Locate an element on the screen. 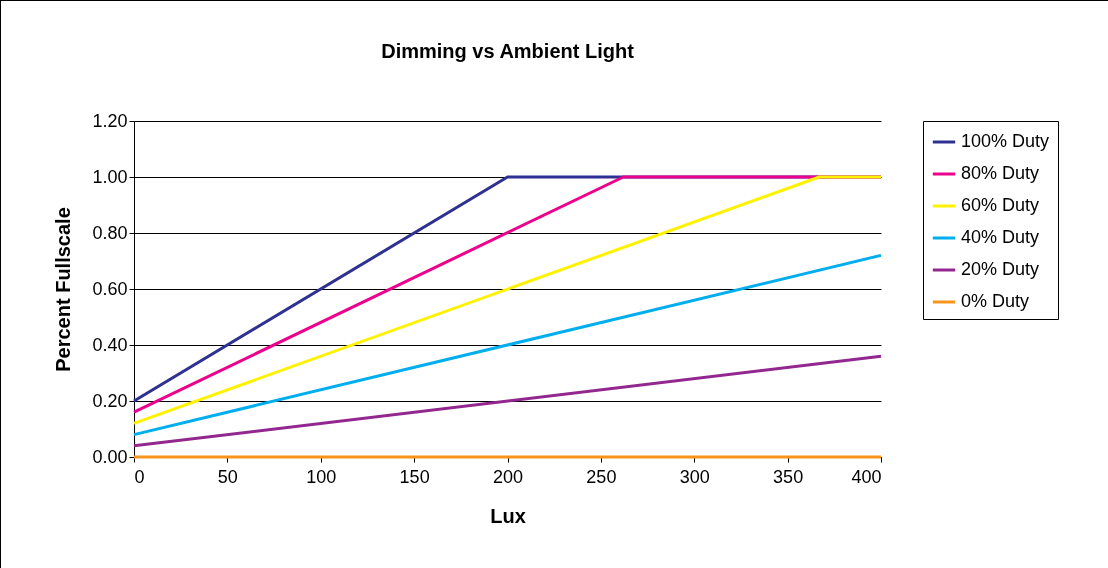 The width and height of the screenshot is (1108, 568). y-tick-label: 0.80 is located at coordinates (110, 232).